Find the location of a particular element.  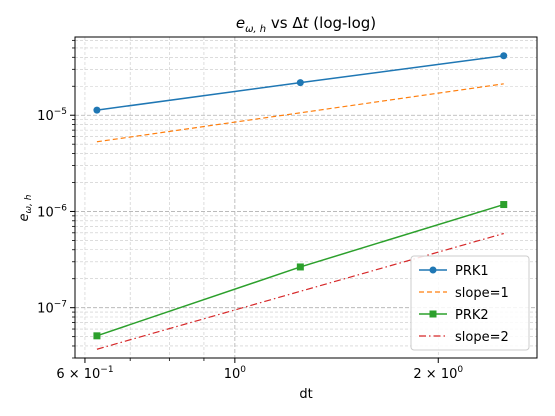

x-tick-label: 100 is located at coordinates (235, 373).